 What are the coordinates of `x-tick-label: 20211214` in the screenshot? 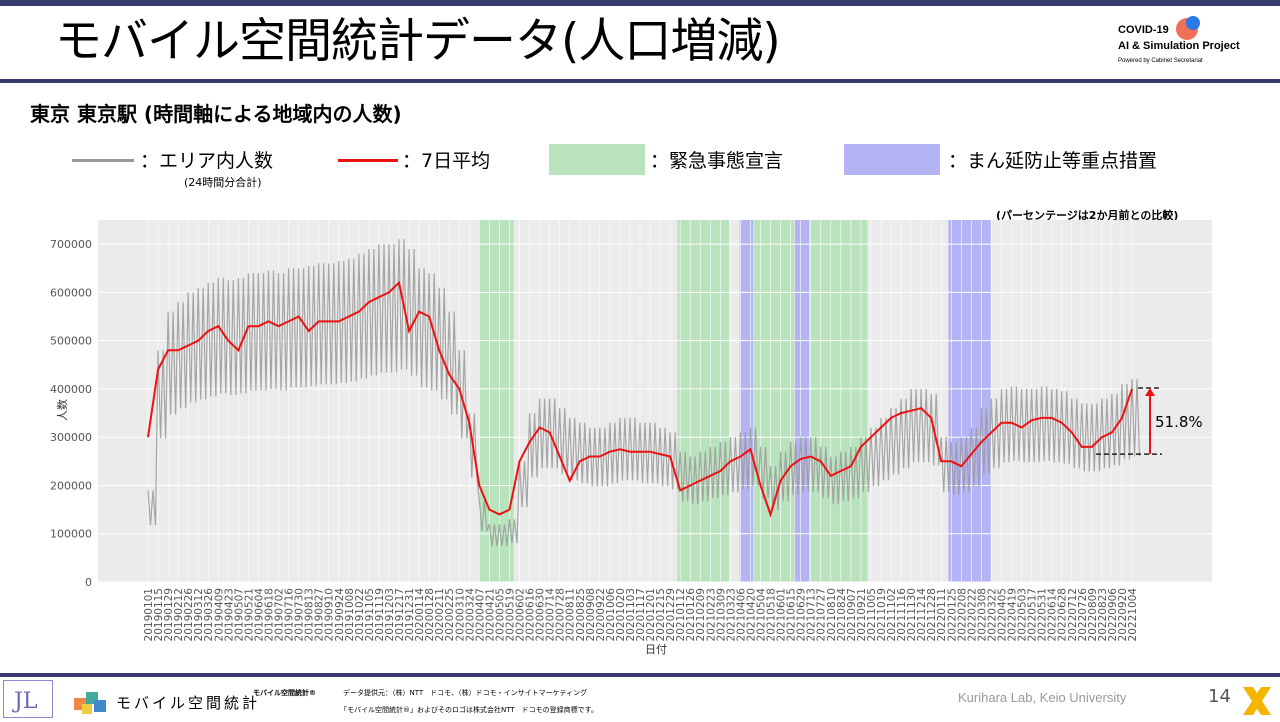 It's located at (922, 615).